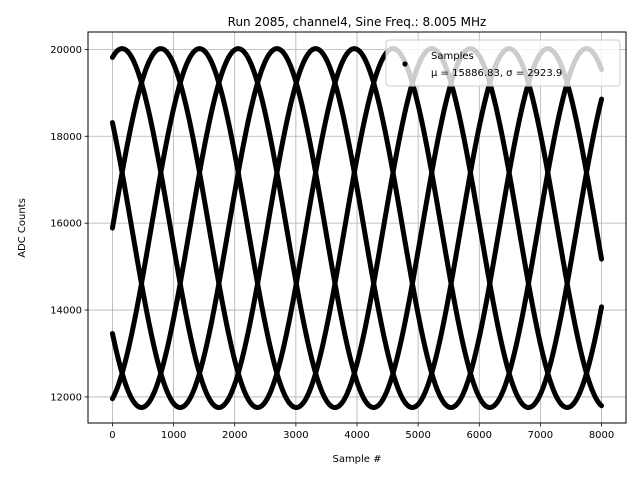  Describe the element at coordinates (173, 435) in the screenshot. I see `x-tick-label: 1000` at that location.